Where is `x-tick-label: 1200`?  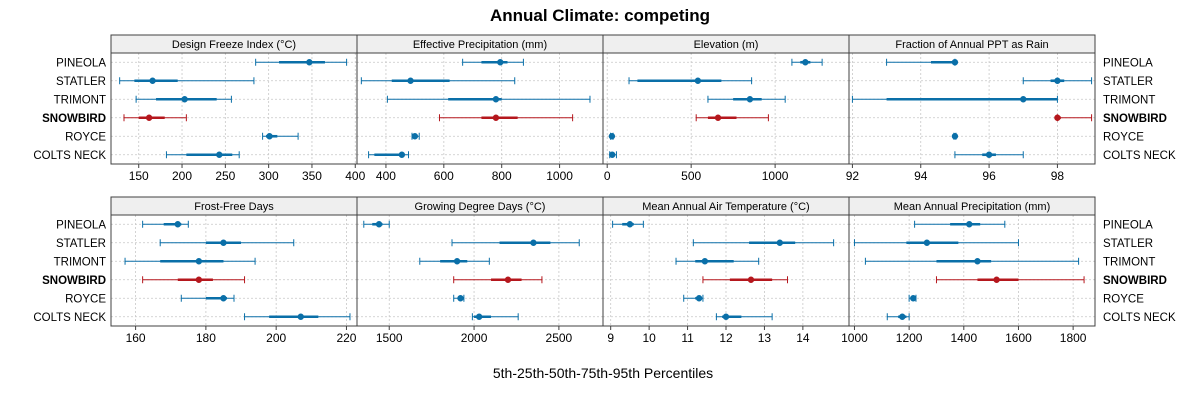 x-tick-label: 1200 is located at coordinates (909, 338).